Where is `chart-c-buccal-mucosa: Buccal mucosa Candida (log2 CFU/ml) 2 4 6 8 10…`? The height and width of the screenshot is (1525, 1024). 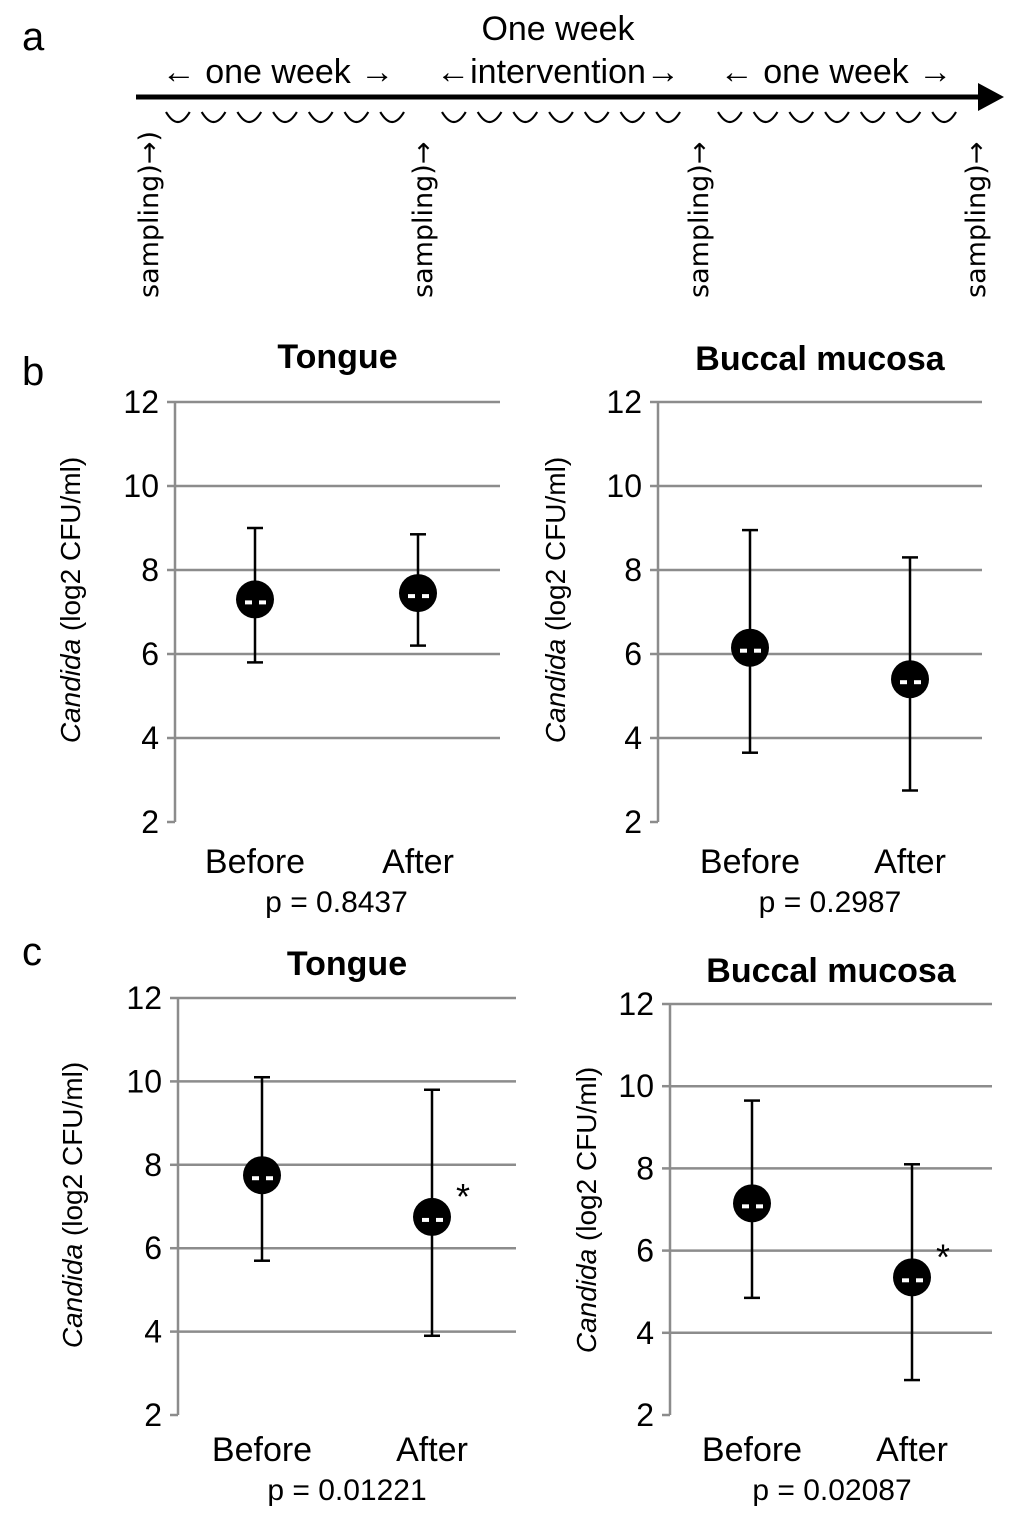 chart-c-buccal-mucosa: Buccal mucosa Candida (log2 CFU/ml) 2 4 6 8 10… is located at coordinates (781, 1229).